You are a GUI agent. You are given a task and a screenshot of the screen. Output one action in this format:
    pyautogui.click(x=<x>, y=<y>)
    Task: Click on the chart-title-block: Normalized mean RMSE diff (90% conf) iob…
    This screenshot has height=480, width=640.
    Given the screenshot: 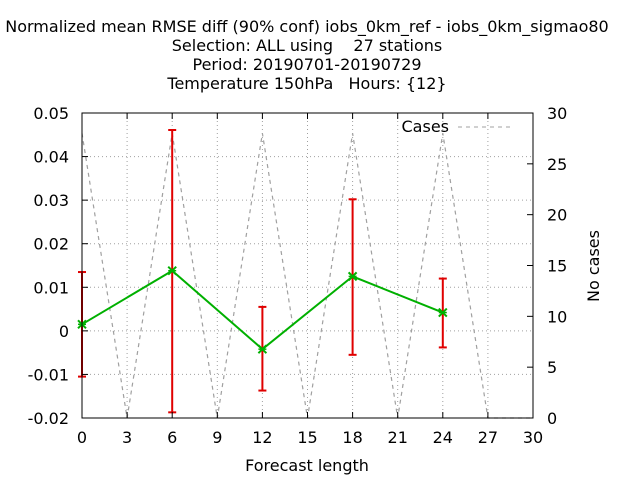 What is the action you would take?
    pyautogui.click(x=306, y=55)
    